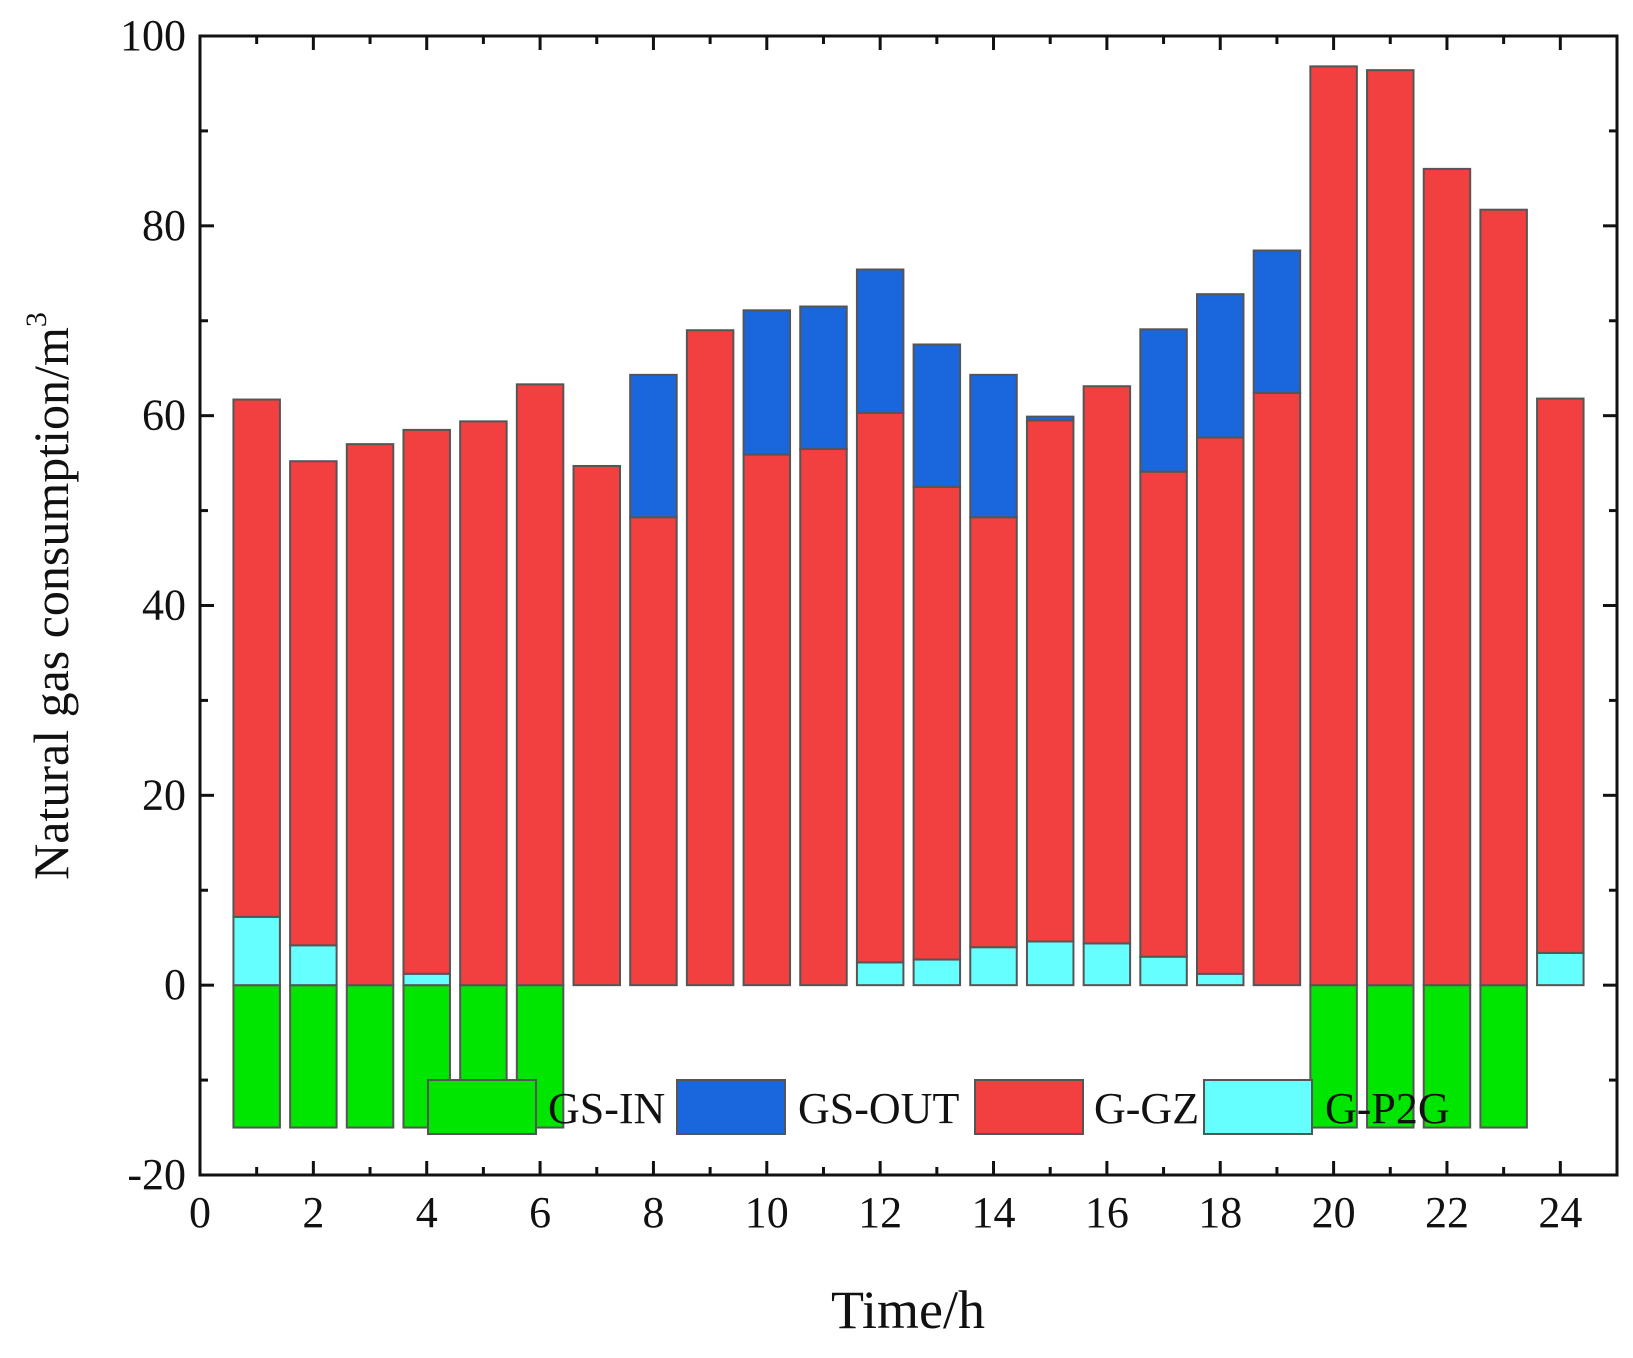 The width and height of the screenshot is (1633, 1358). I want to click on bar-g-gz-h20, so click(1333, 526).